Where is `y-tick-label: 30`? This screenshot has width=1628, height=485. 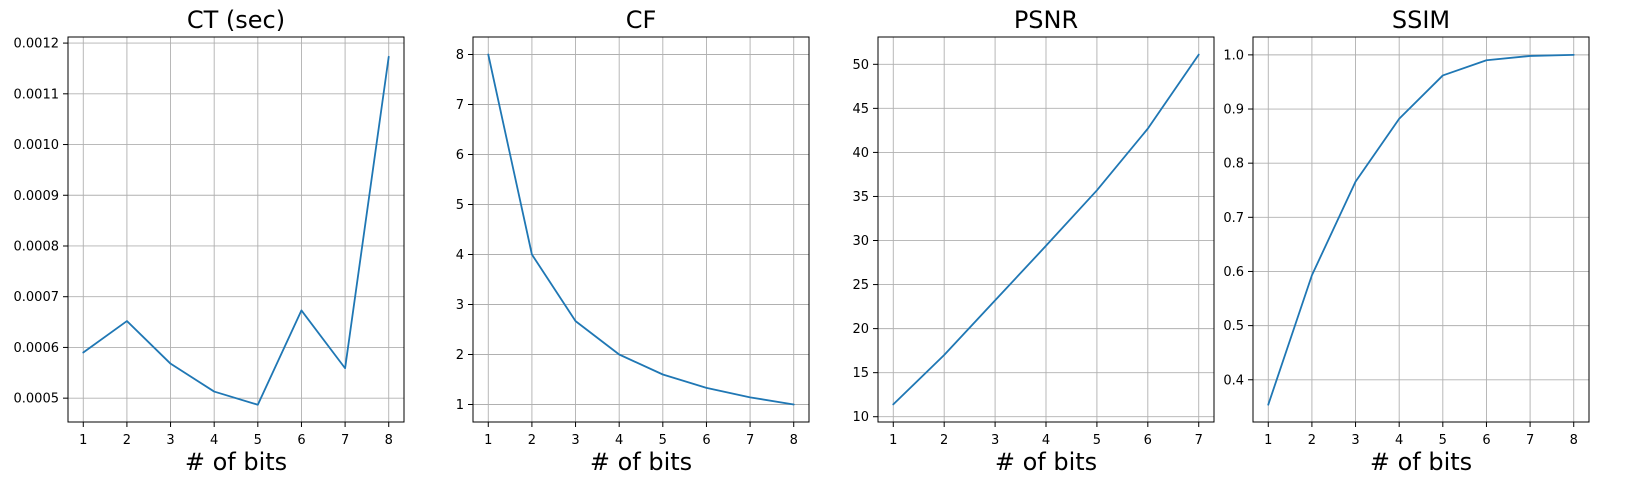
y-tick-label: 30 is located at coordinates (860, 241).